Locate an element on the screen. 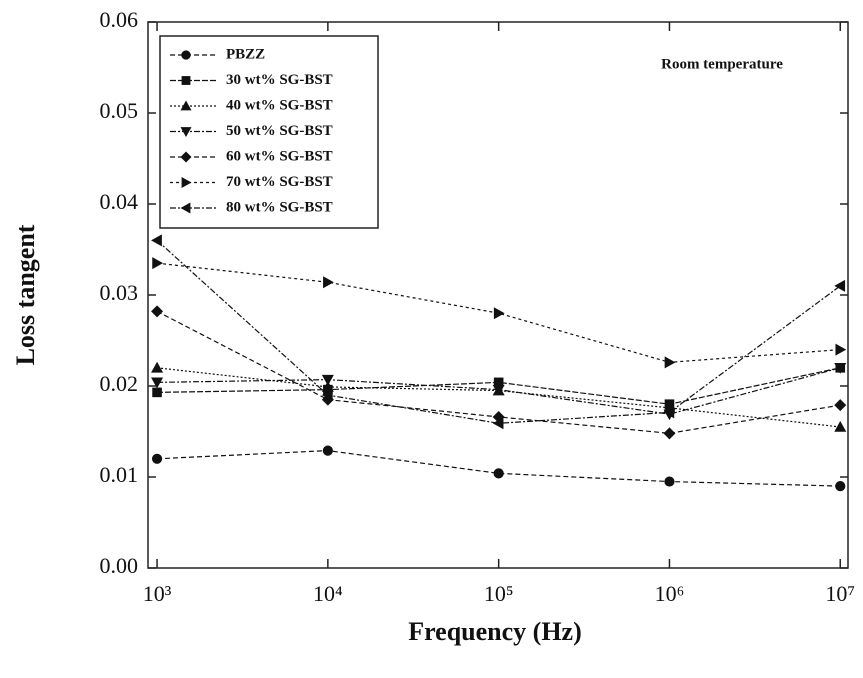 The width and height of the screenshot is (863, 678). x-tick-label: 10⁵ is located at coordinates (499, 593).